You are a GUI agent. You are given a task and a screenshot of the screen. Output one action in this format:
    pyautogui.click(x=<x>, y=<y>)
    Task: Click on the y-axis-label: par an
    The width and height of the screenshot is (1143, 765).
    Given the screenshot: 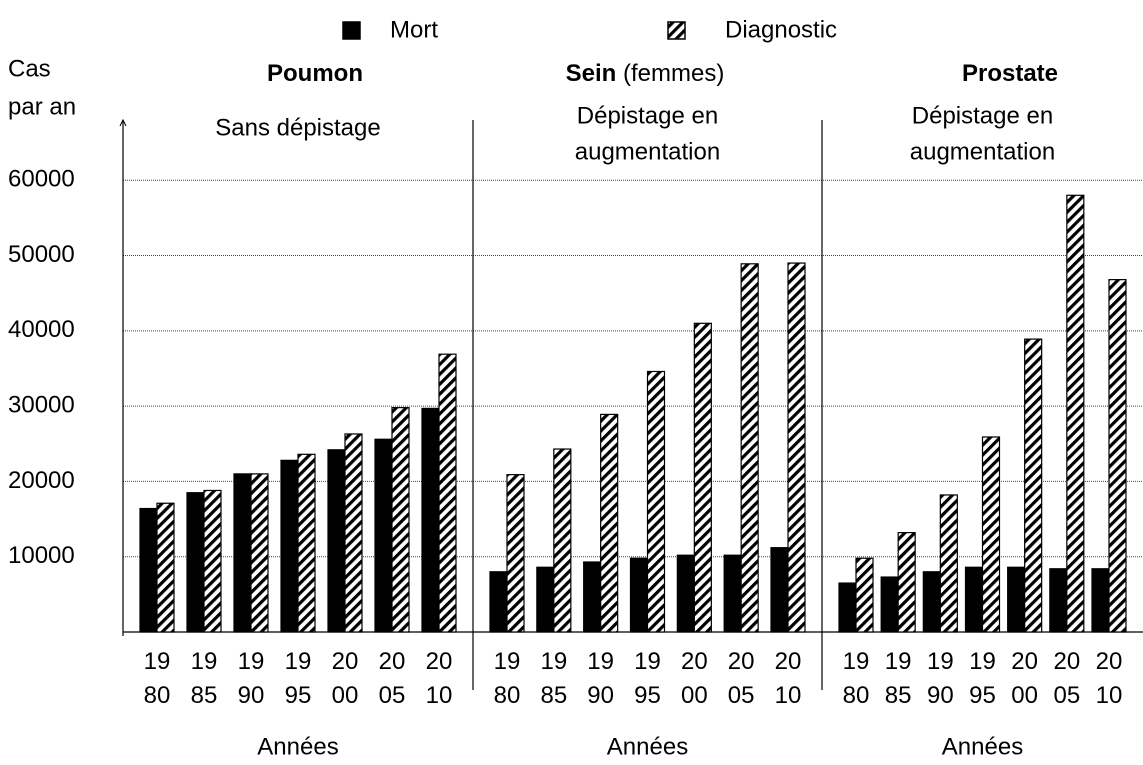 What is the action you would take?
    pyautogui.click(x=42, y=106)
    